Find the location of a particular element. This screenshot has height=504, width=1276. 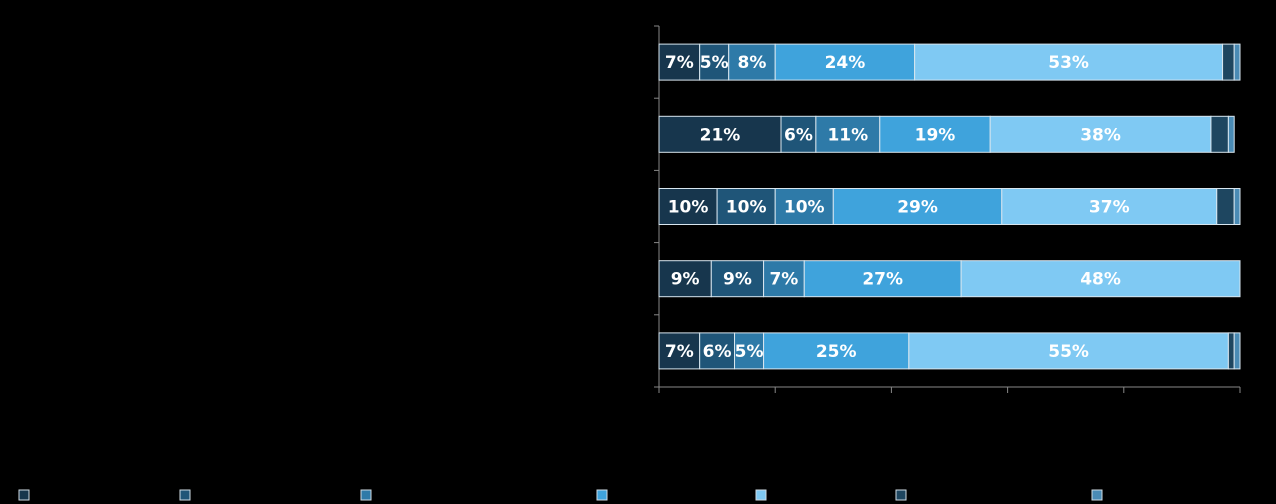

value-label: 11% is located at coordinates (847, 135).